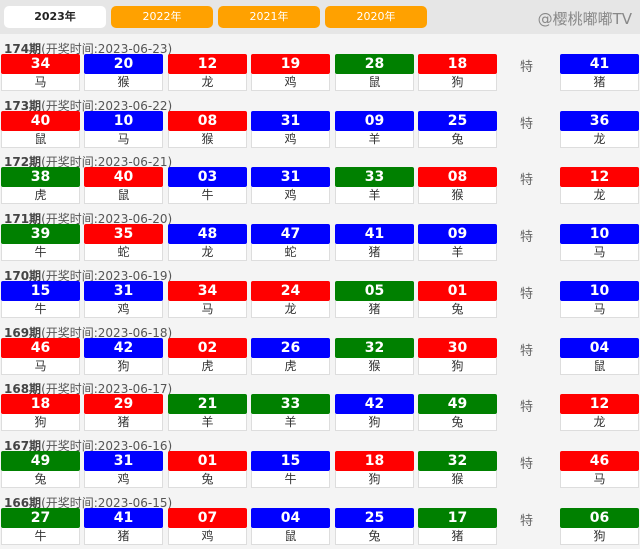  What do you see at coordinates (374, 290) in the screenshot?
I see `ball-number: 05` at bounding box center [374, 290].